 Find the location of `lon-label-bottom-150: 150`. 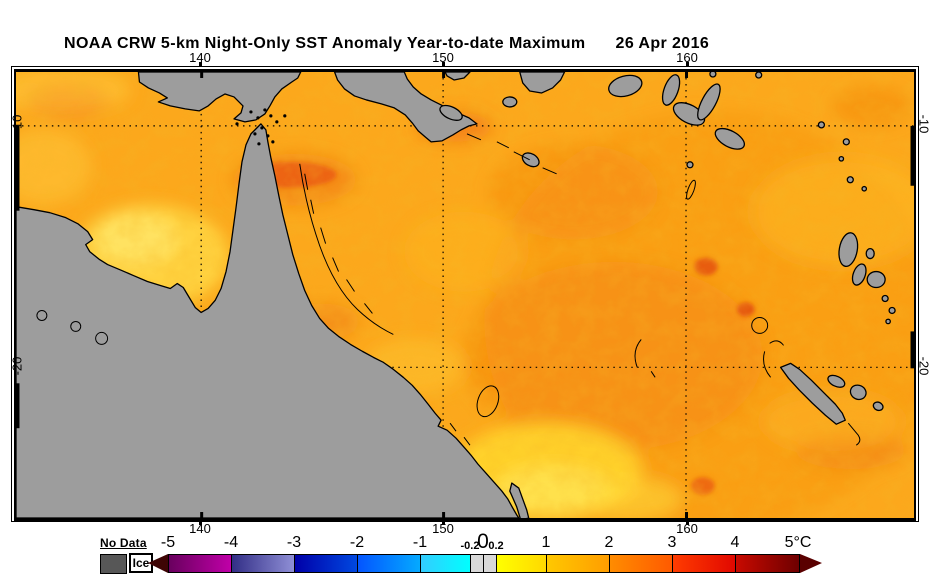

lon-label-bottom-150: 150 is located at coordinates (443, 528).